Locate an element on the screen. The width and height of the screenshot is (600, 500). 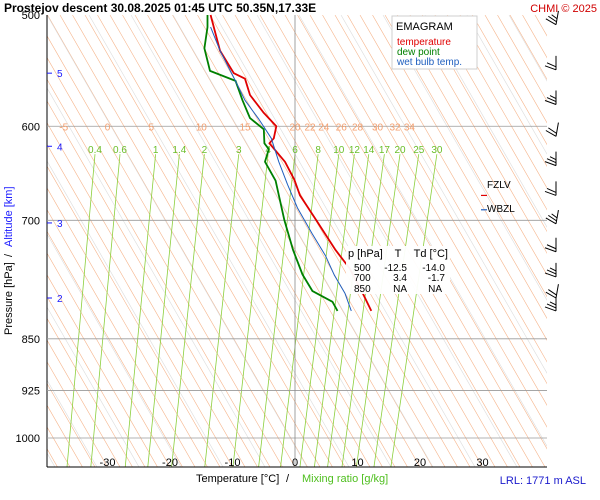
temperature-tick-label: 10 is located at coordinates (357, 463).